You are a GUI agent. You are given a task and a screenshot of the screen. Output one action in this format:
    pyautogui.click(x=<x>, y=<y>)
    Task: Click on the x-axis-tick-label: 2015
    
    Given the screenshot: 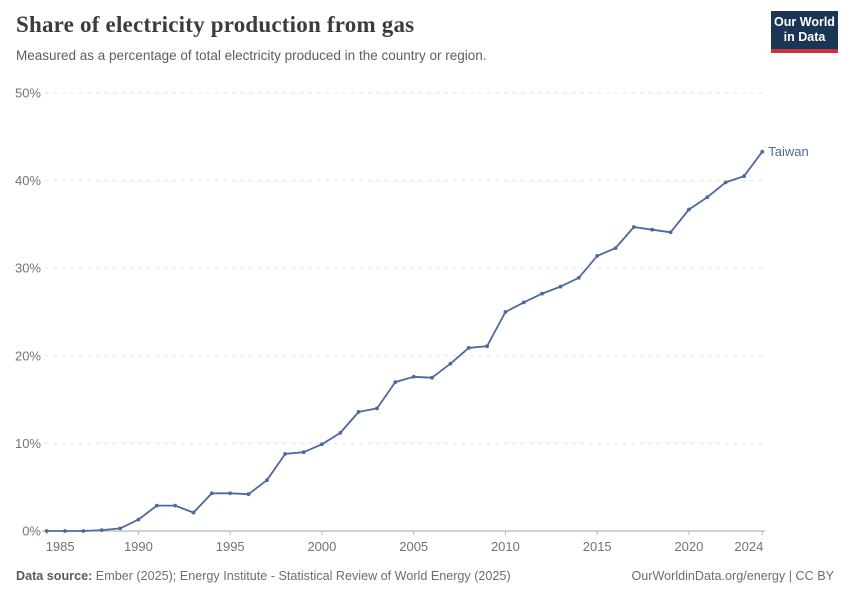 What is the action you would take?
    pyautogui.click(x=597, y=546)
    